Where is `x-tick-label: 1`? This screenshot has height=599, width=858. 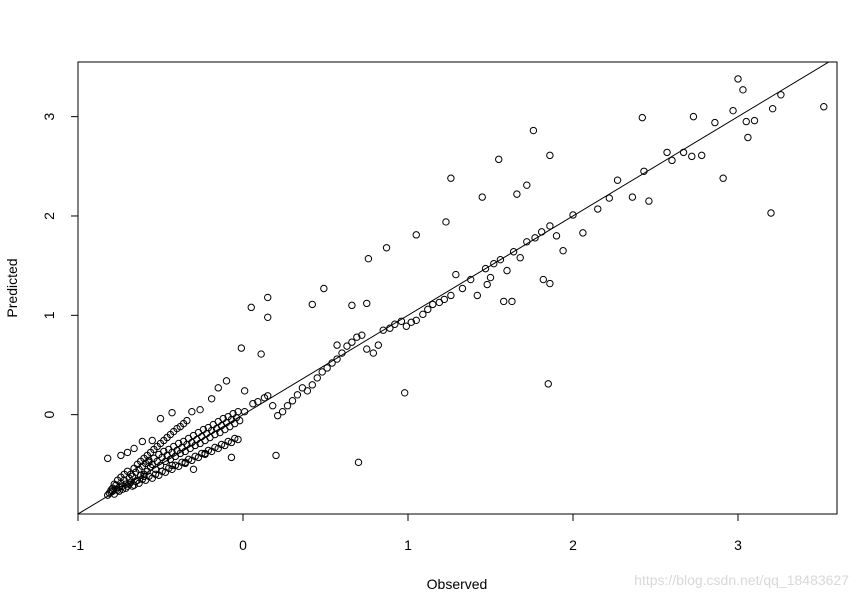
x-tick-label: 1 is located at coordinates (408, 545).